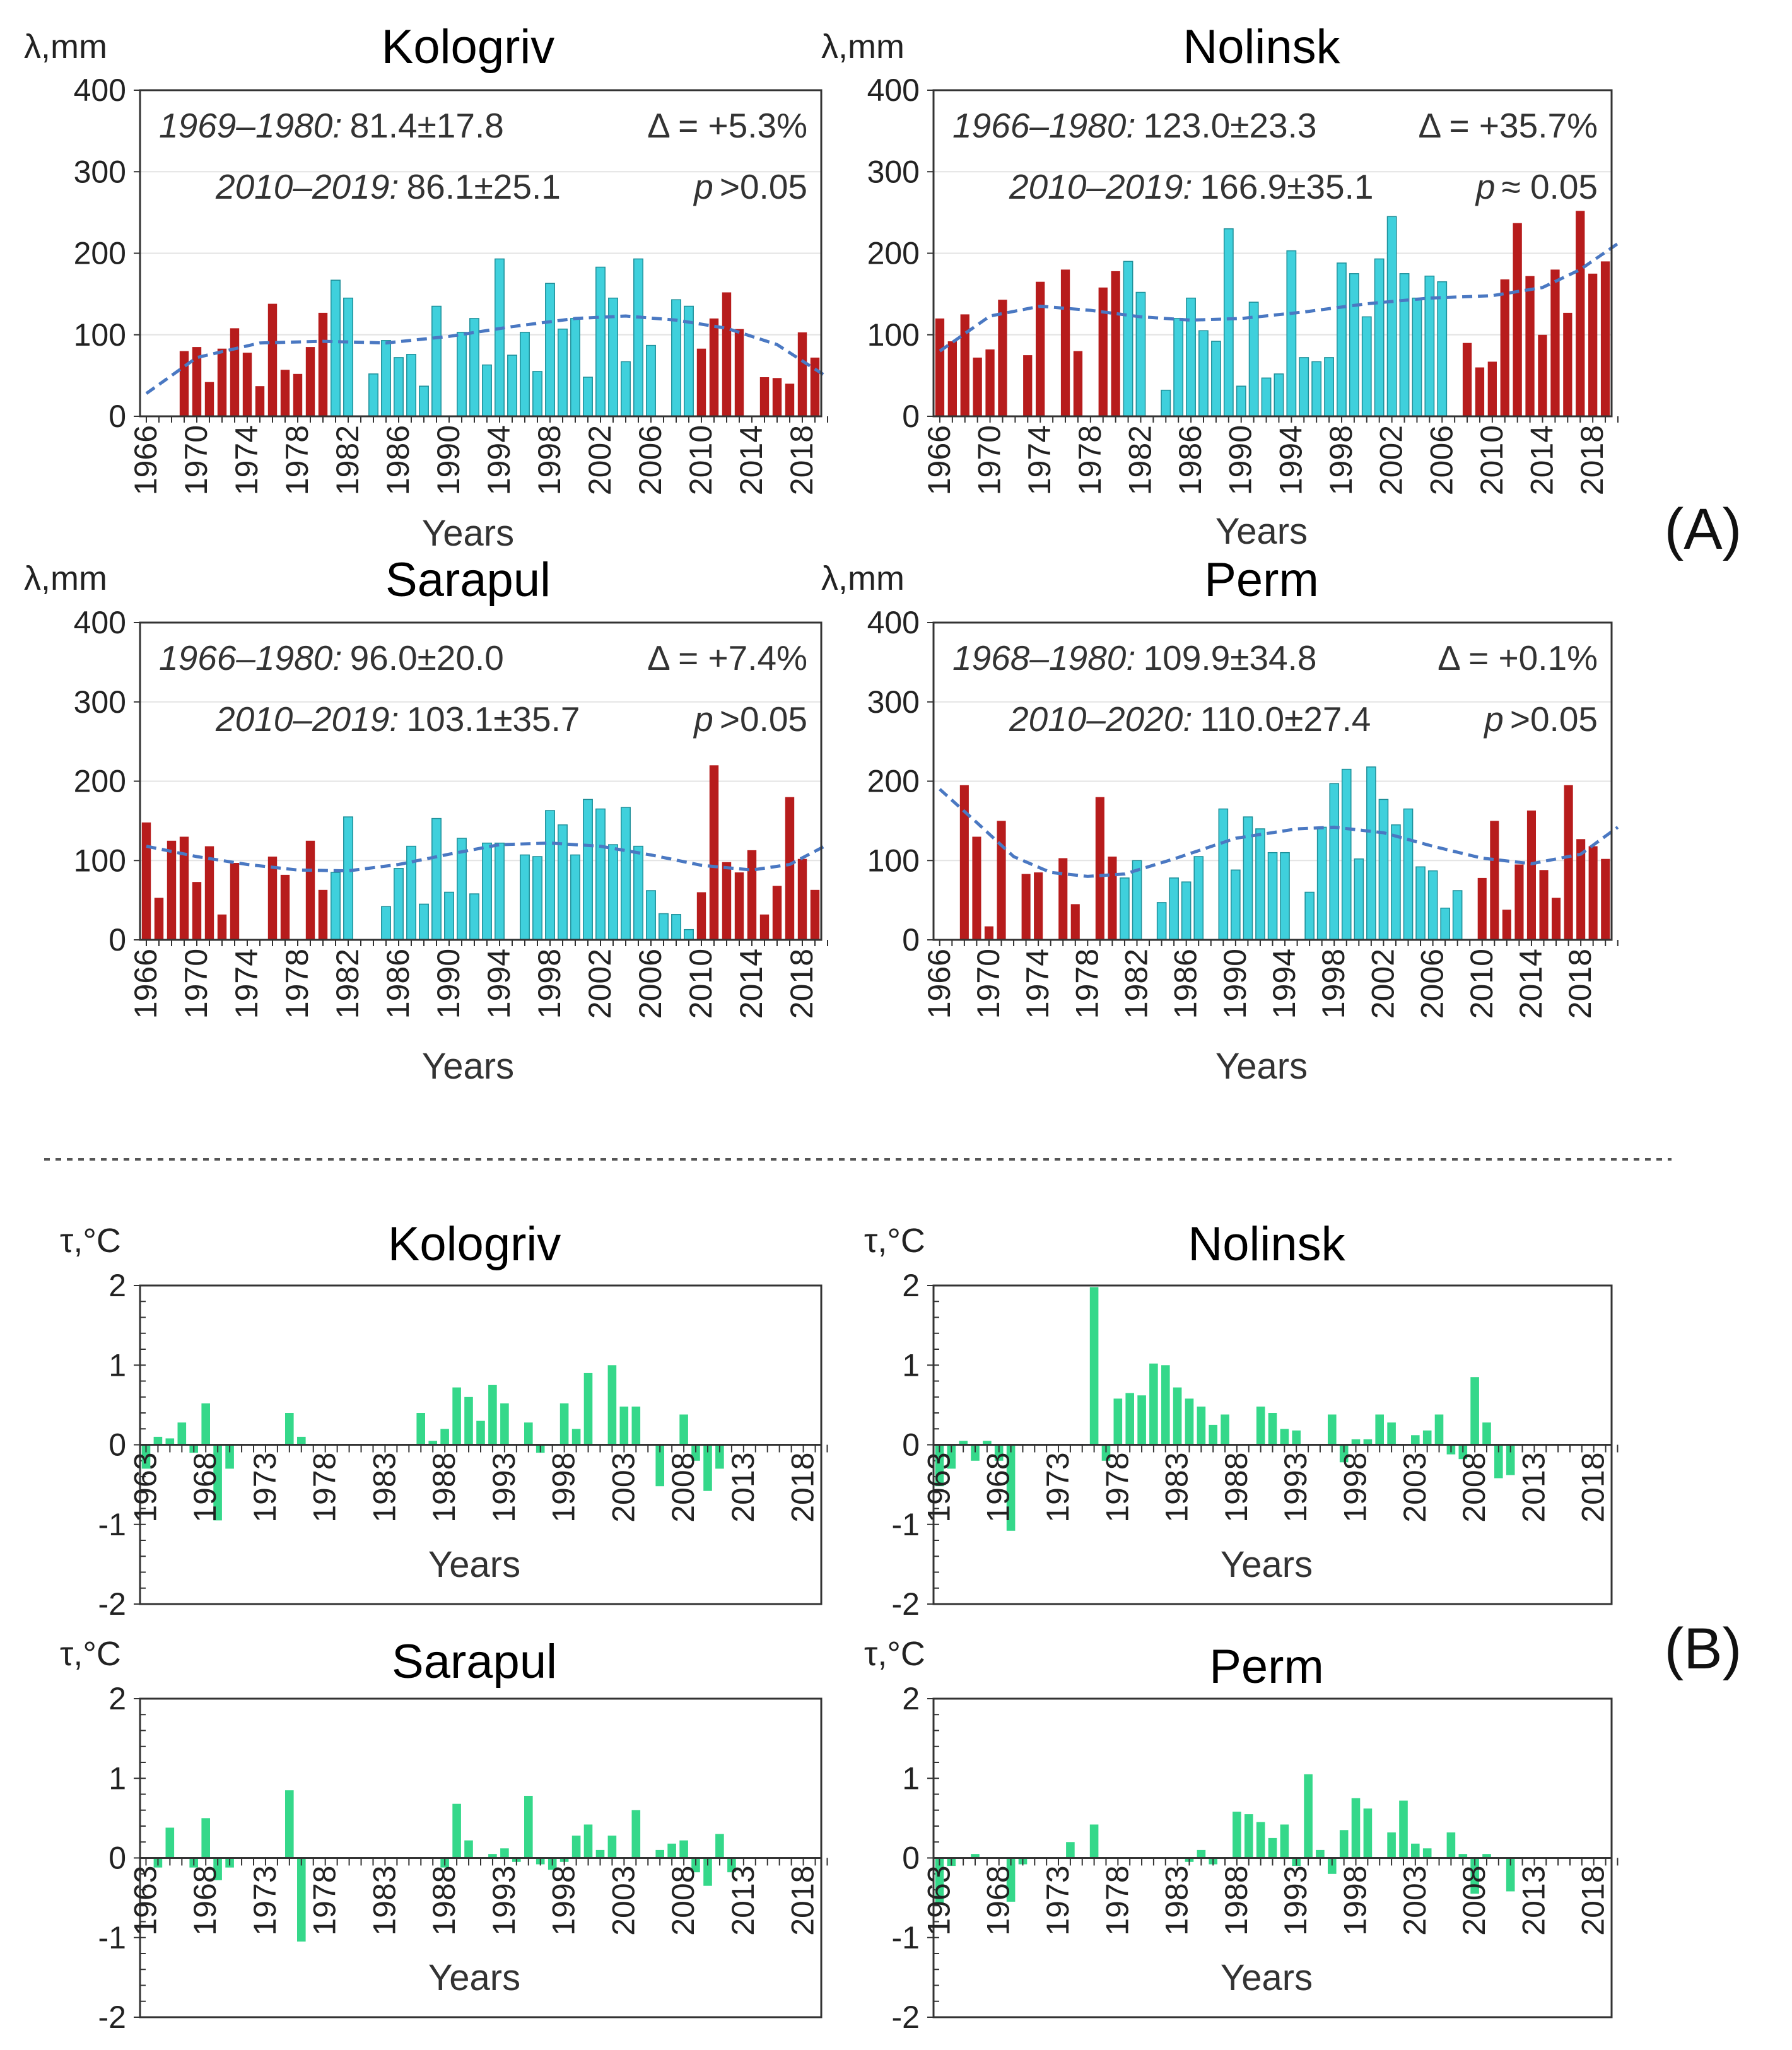 Image resolution: width=1792 pixels, height=2050 pixels. I want to click on x-tick-label: 1982, so click(347, 460).